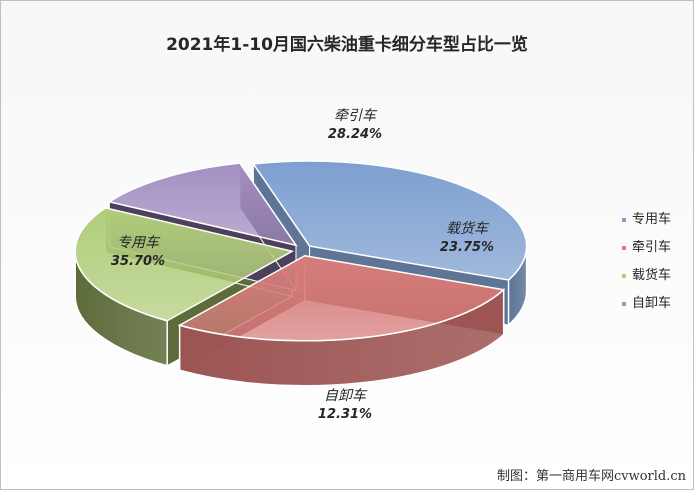 This screenshot has height=490, width=694. What do you see at coordinates (467, 247) in the screenshot?
I see `slice-3-value-label: 23.75%` at bounding box center [467, 247].